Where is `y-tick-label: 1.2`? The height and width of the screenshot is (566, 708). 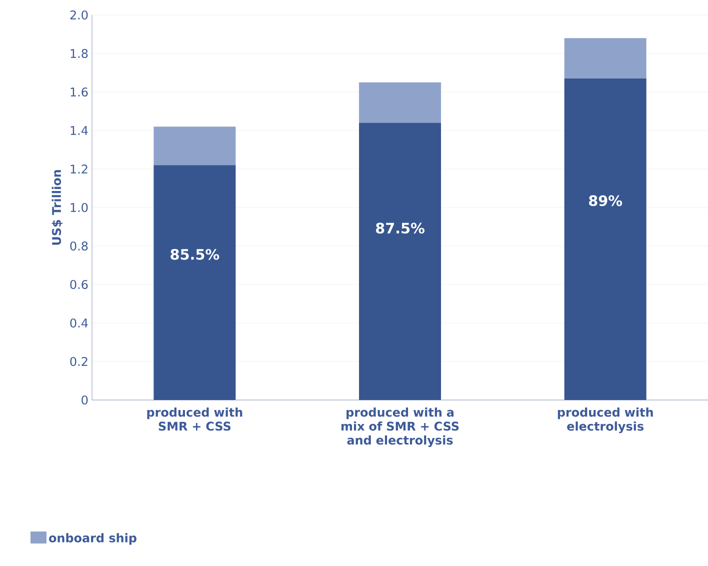 y-tick-label: 1.2 is located at coordinates (79, 169).